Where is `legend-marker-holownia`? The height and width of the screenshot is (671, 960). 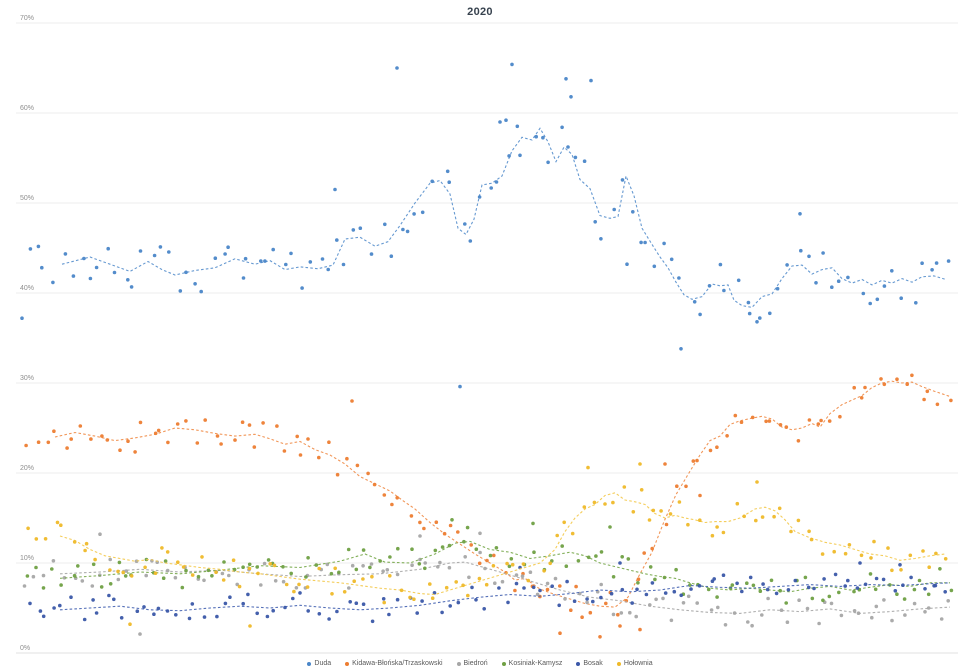
legend-marker-holownia is located at coordinates (618, 663).